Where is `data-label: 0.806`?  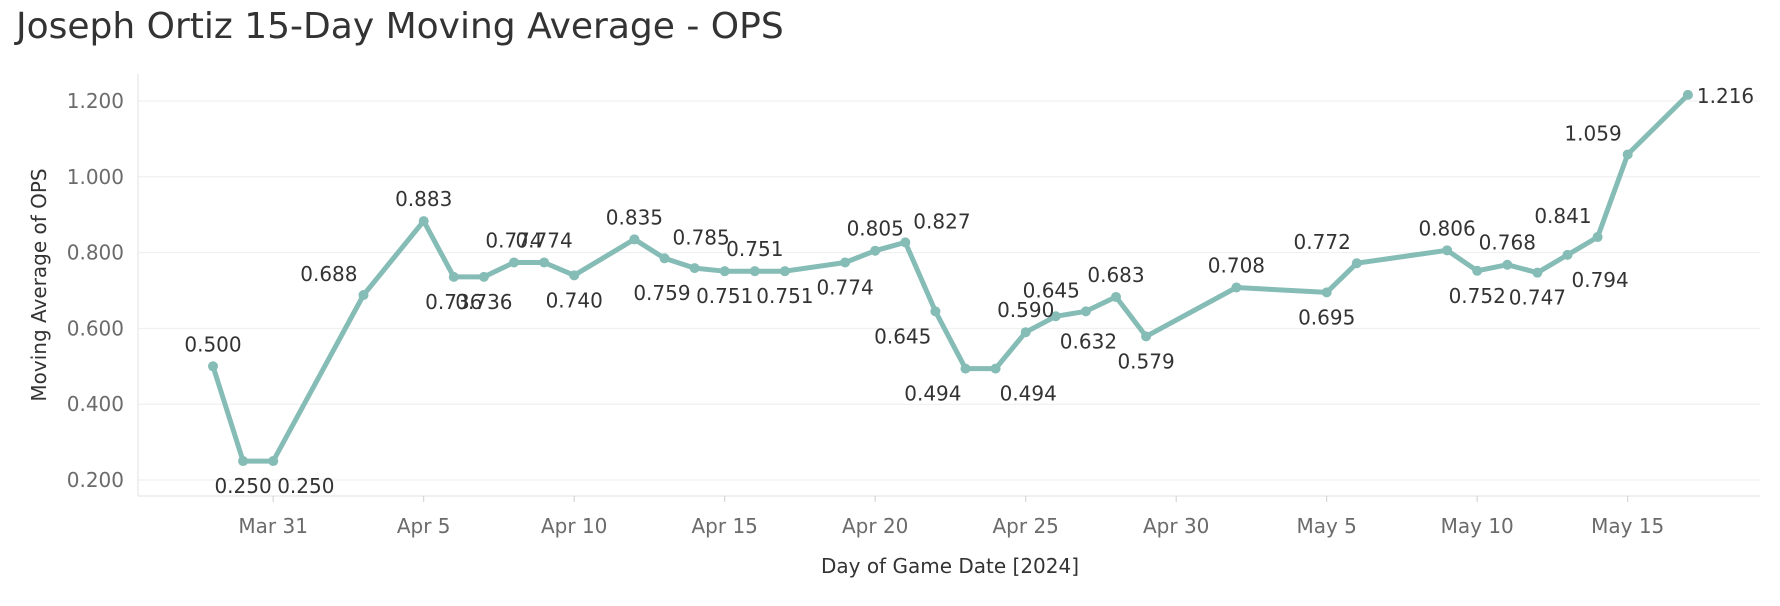 data-label: 0.806 is located at coordinates (1446, 228).